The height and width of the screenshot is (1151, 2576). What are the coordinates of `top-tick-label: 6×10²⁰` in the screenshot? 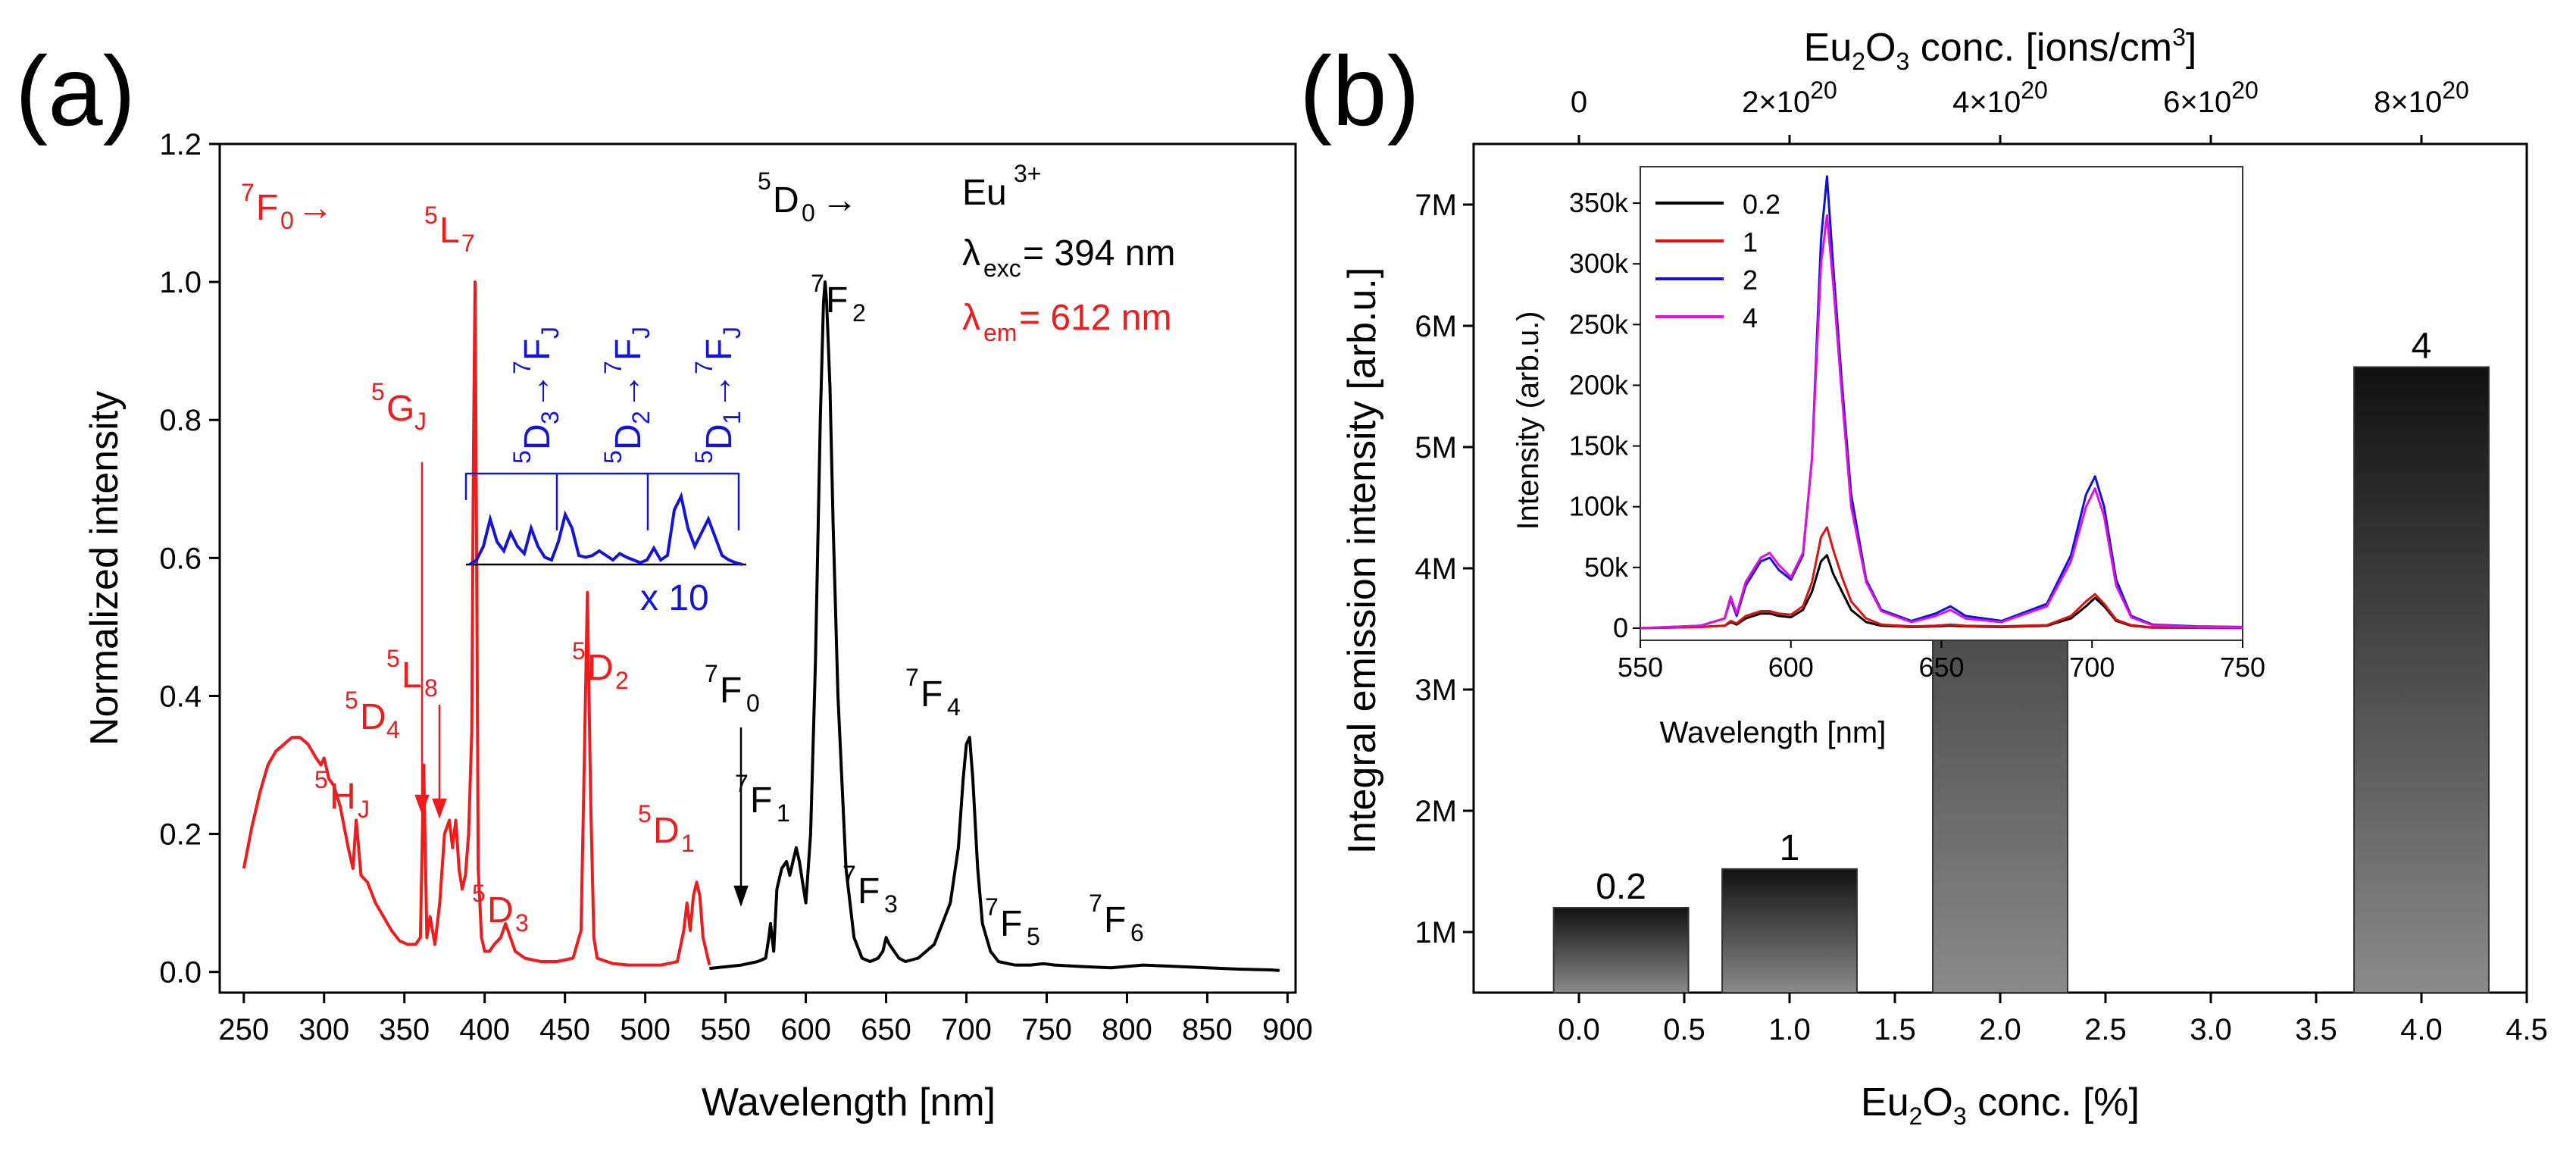 It's located at (2211, 98).